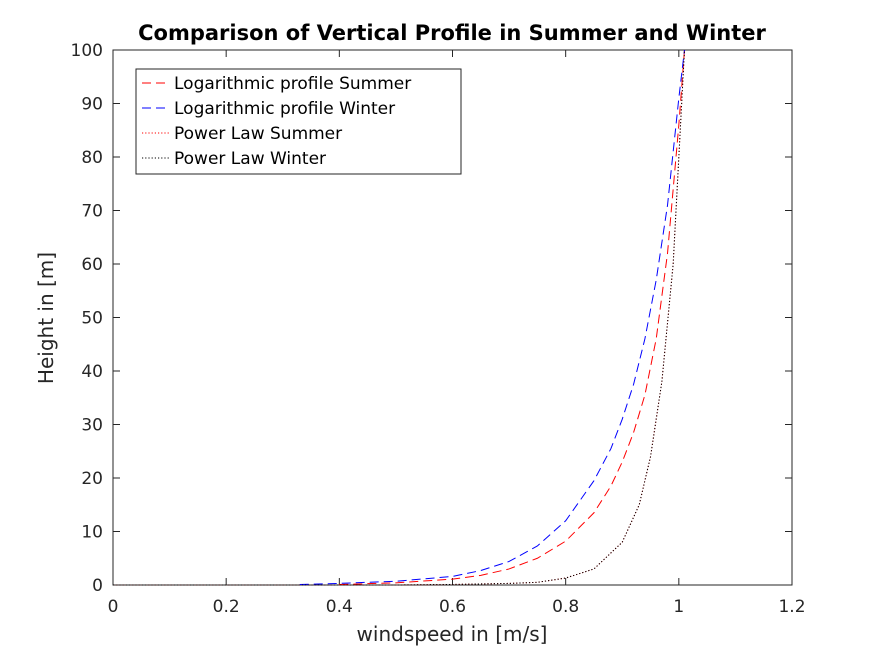  I want to click on y-tick-label: 20, so click(92, 479).